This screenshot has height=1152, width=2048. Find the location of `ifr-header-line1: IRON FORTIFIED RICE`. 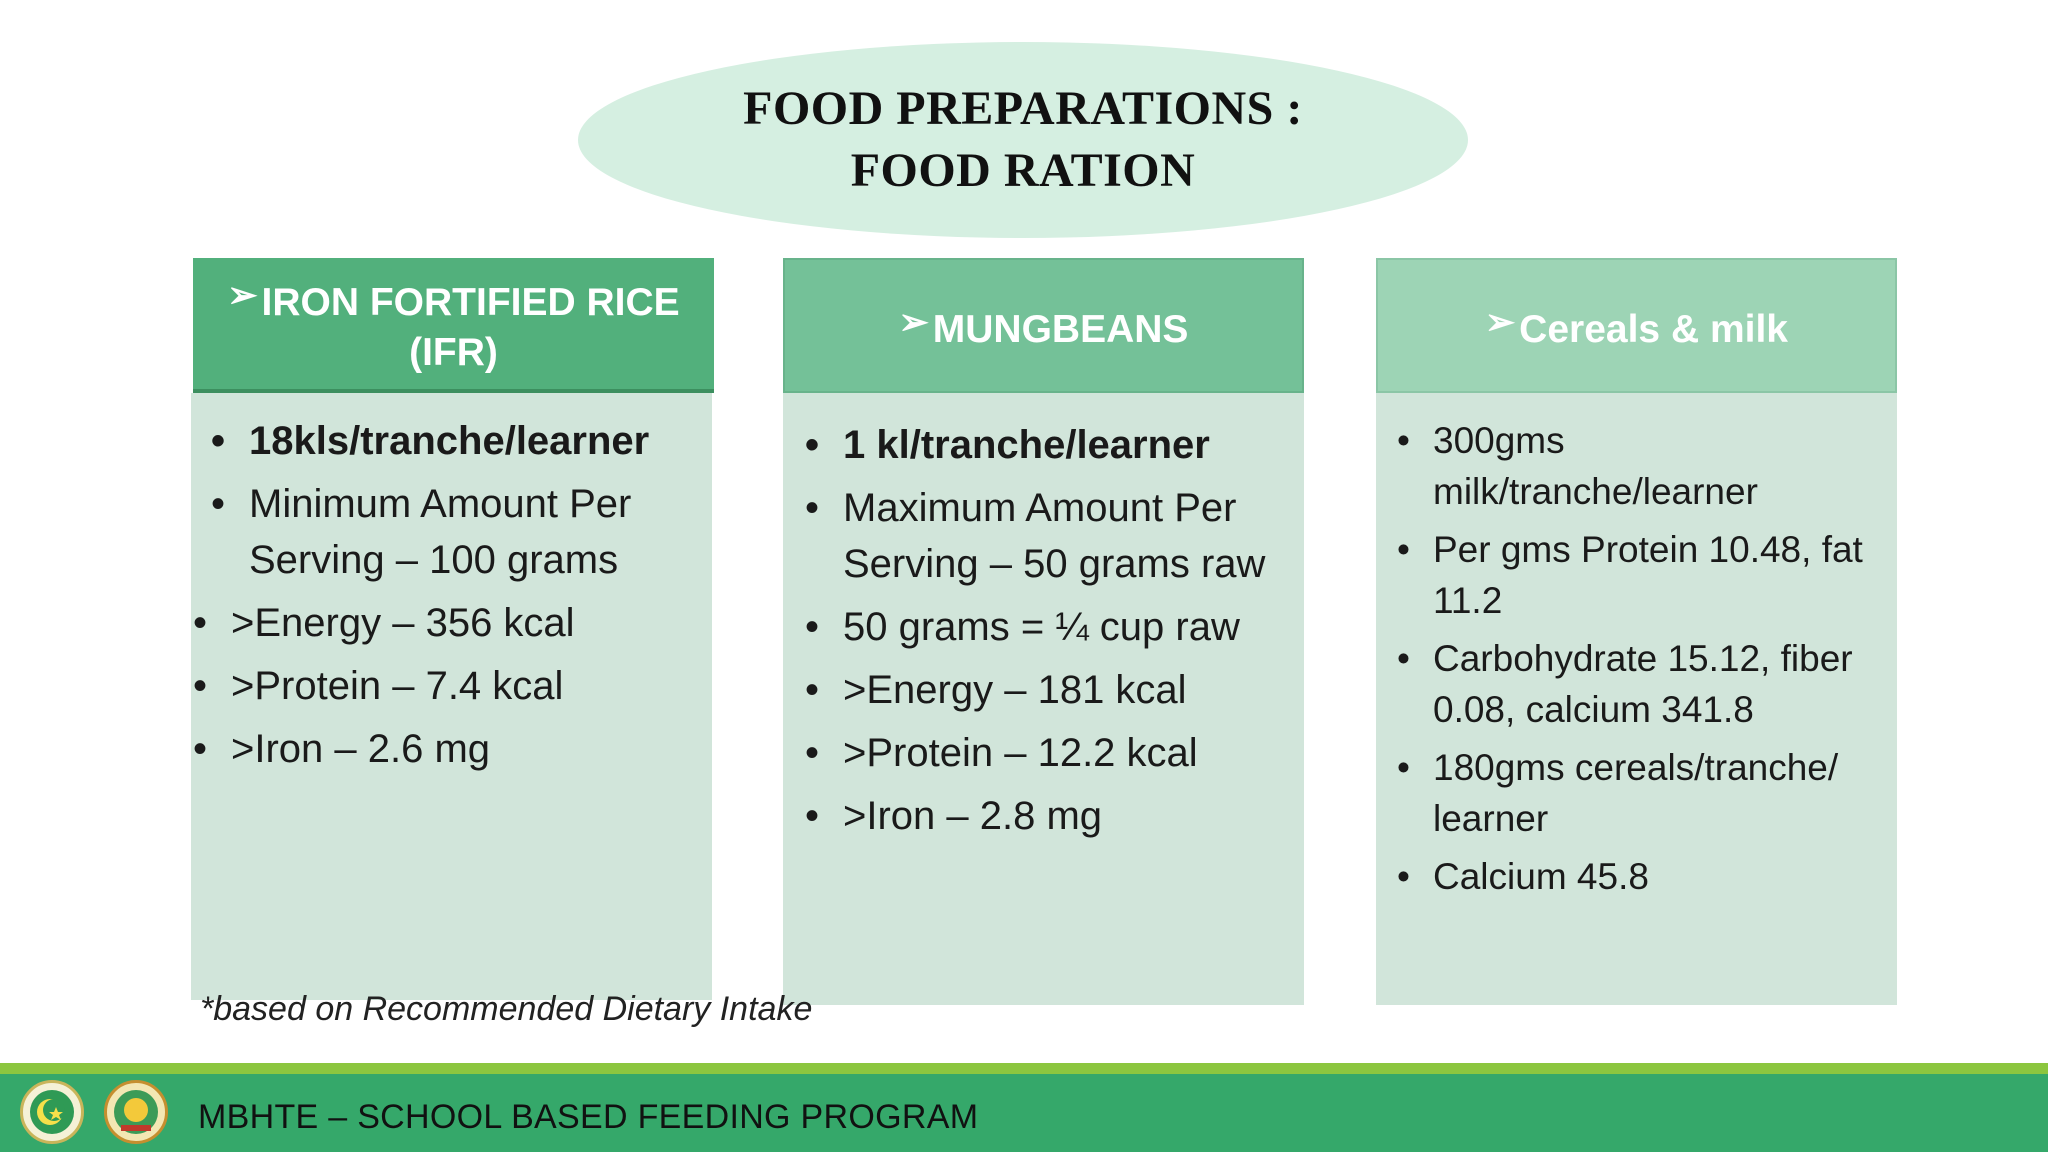

ifr-header-line1: IRON FORTIFIED RICE is located at coordinates (470, 302).